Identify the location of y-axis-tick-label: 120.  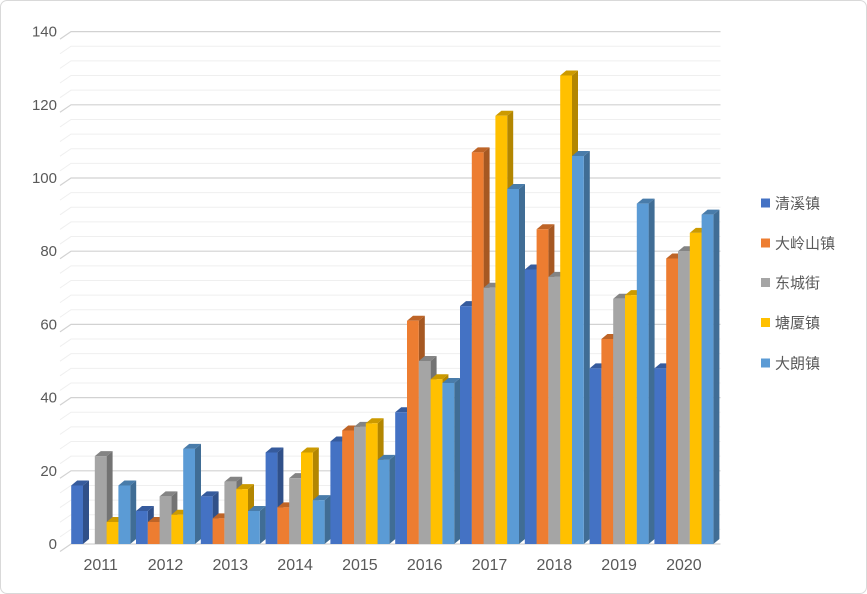
(44, 105).